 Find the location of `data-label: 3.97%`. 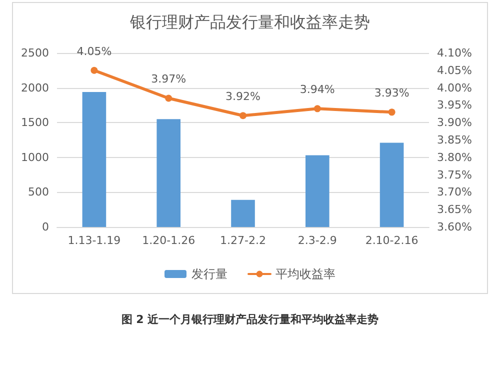

data-label: 3.97% is located at coordinates (168, 79).